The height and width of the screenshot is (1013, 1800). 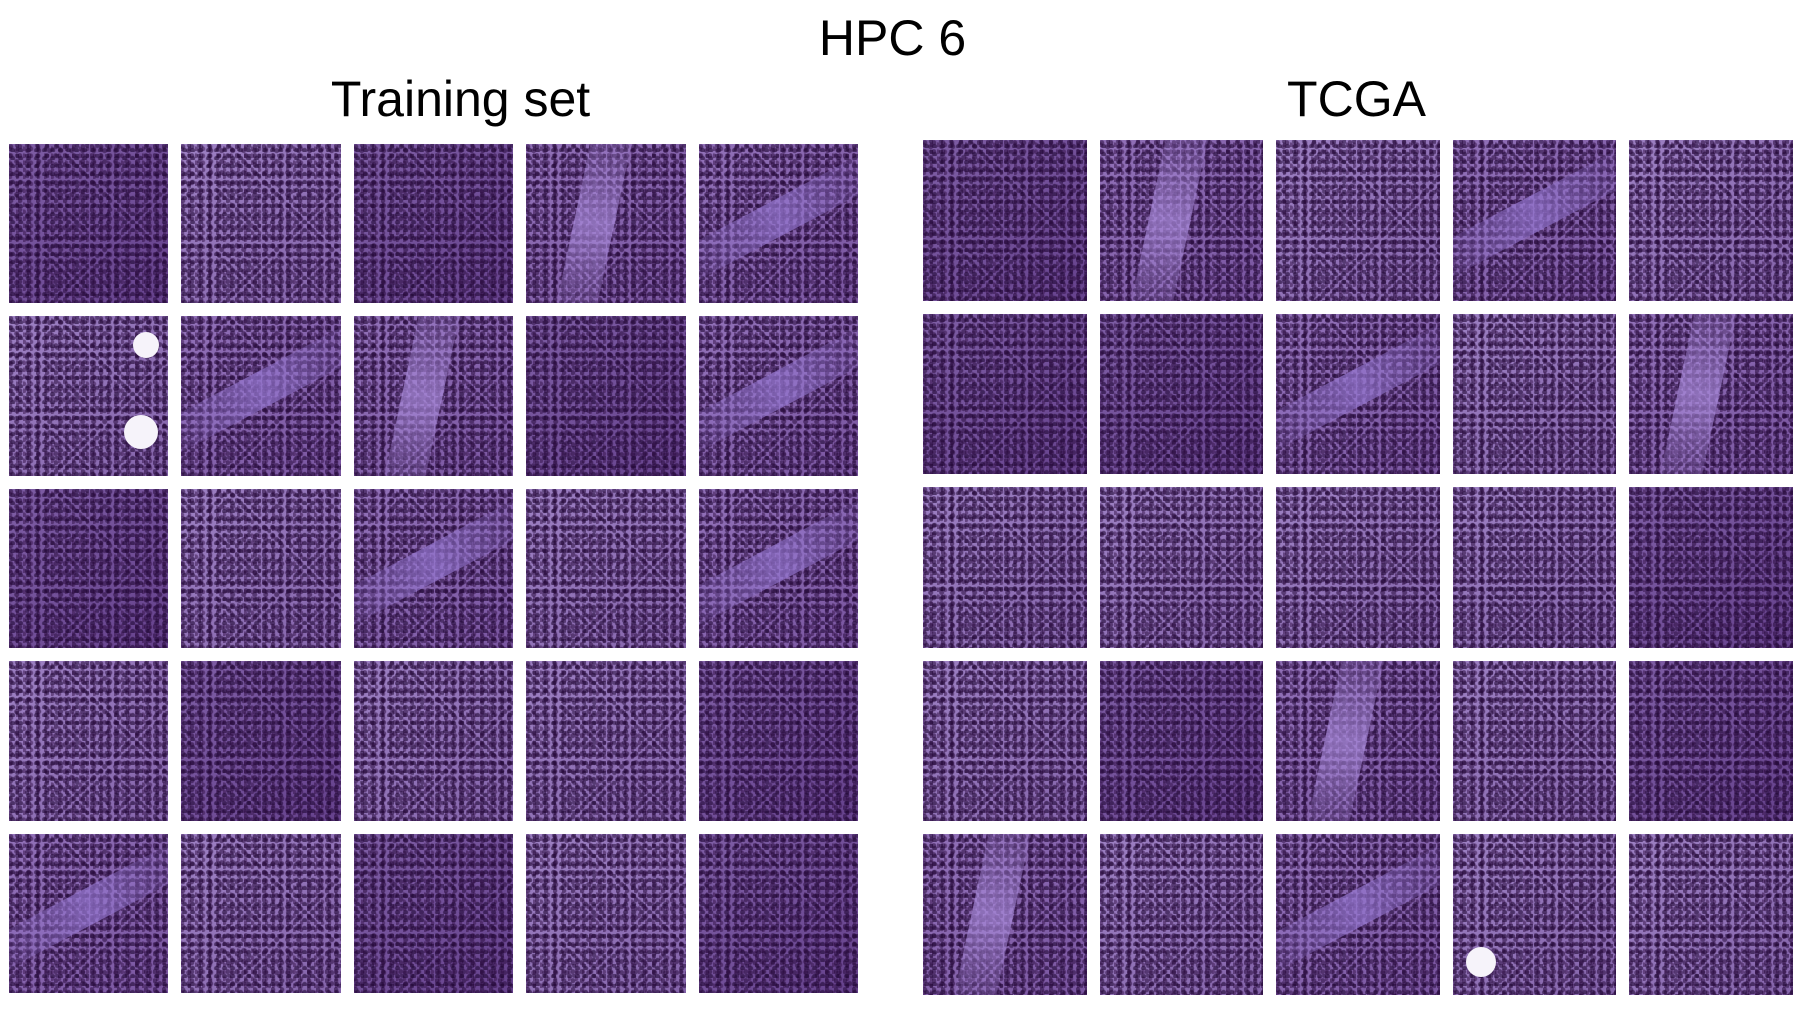 I want to click on panel-title-training-set: Training set, so click(x=460, y=99).